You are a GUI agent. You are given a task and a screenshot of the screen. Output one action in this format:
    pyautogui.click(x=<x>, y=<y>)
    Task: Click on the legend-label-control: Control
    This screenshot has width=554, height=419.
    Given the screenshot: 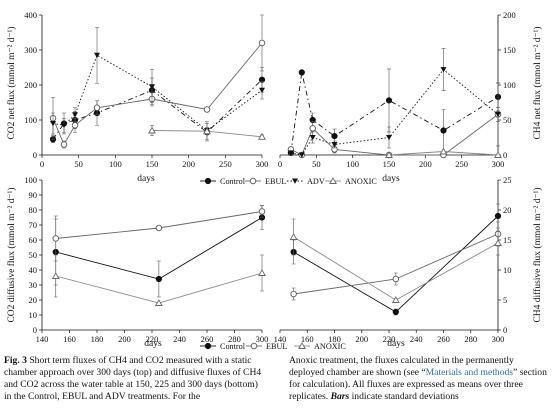 What is the action you would take?
    pyautogui.click(x=233, y=181)
    